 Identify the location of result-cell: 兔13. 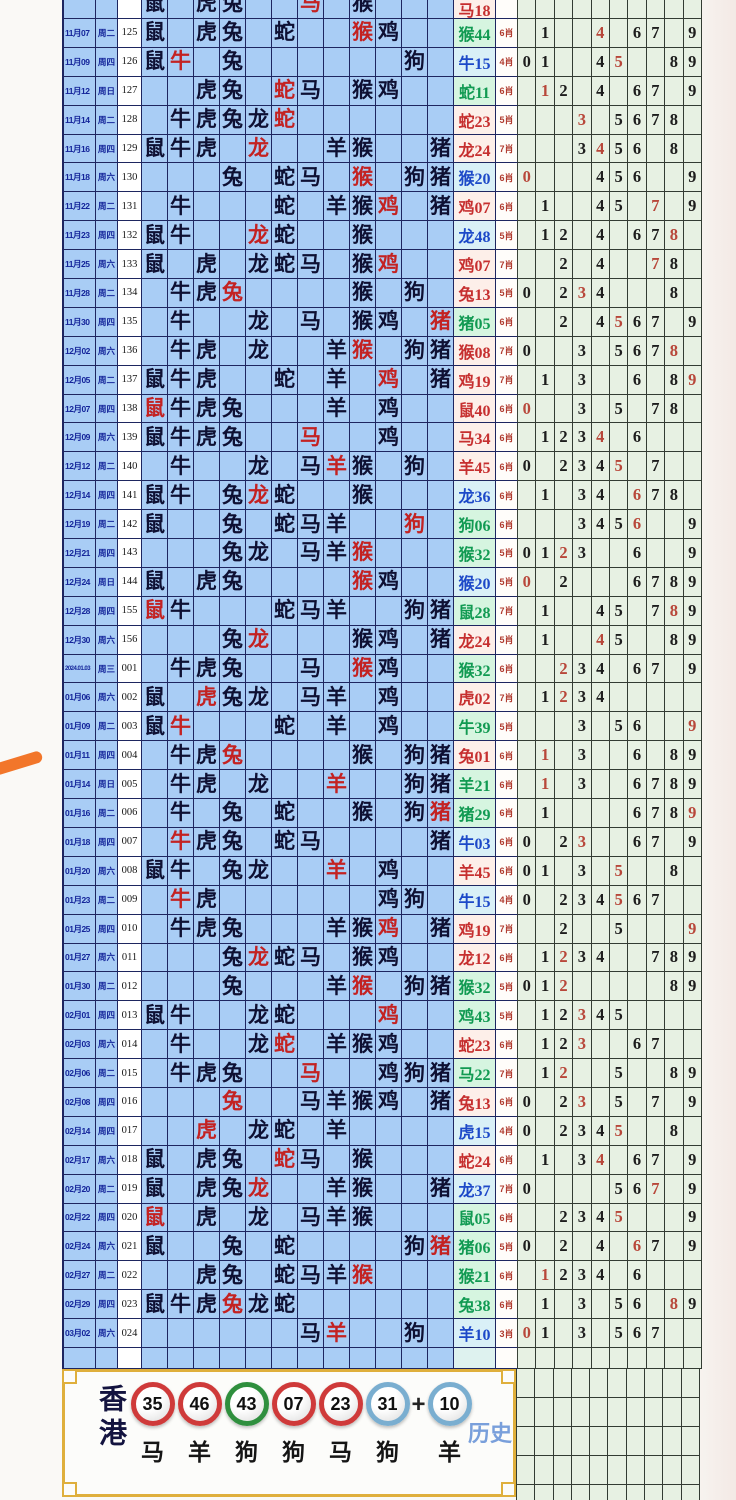
(475, 1102).